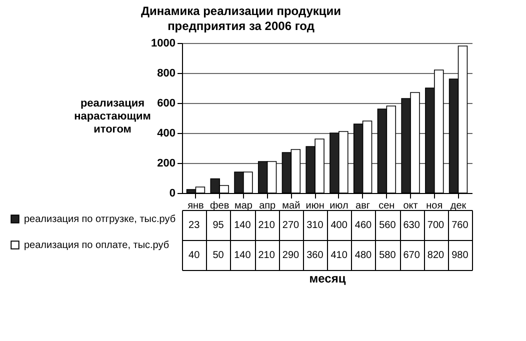  I want to click on data-label: 670, so click(411, 255).